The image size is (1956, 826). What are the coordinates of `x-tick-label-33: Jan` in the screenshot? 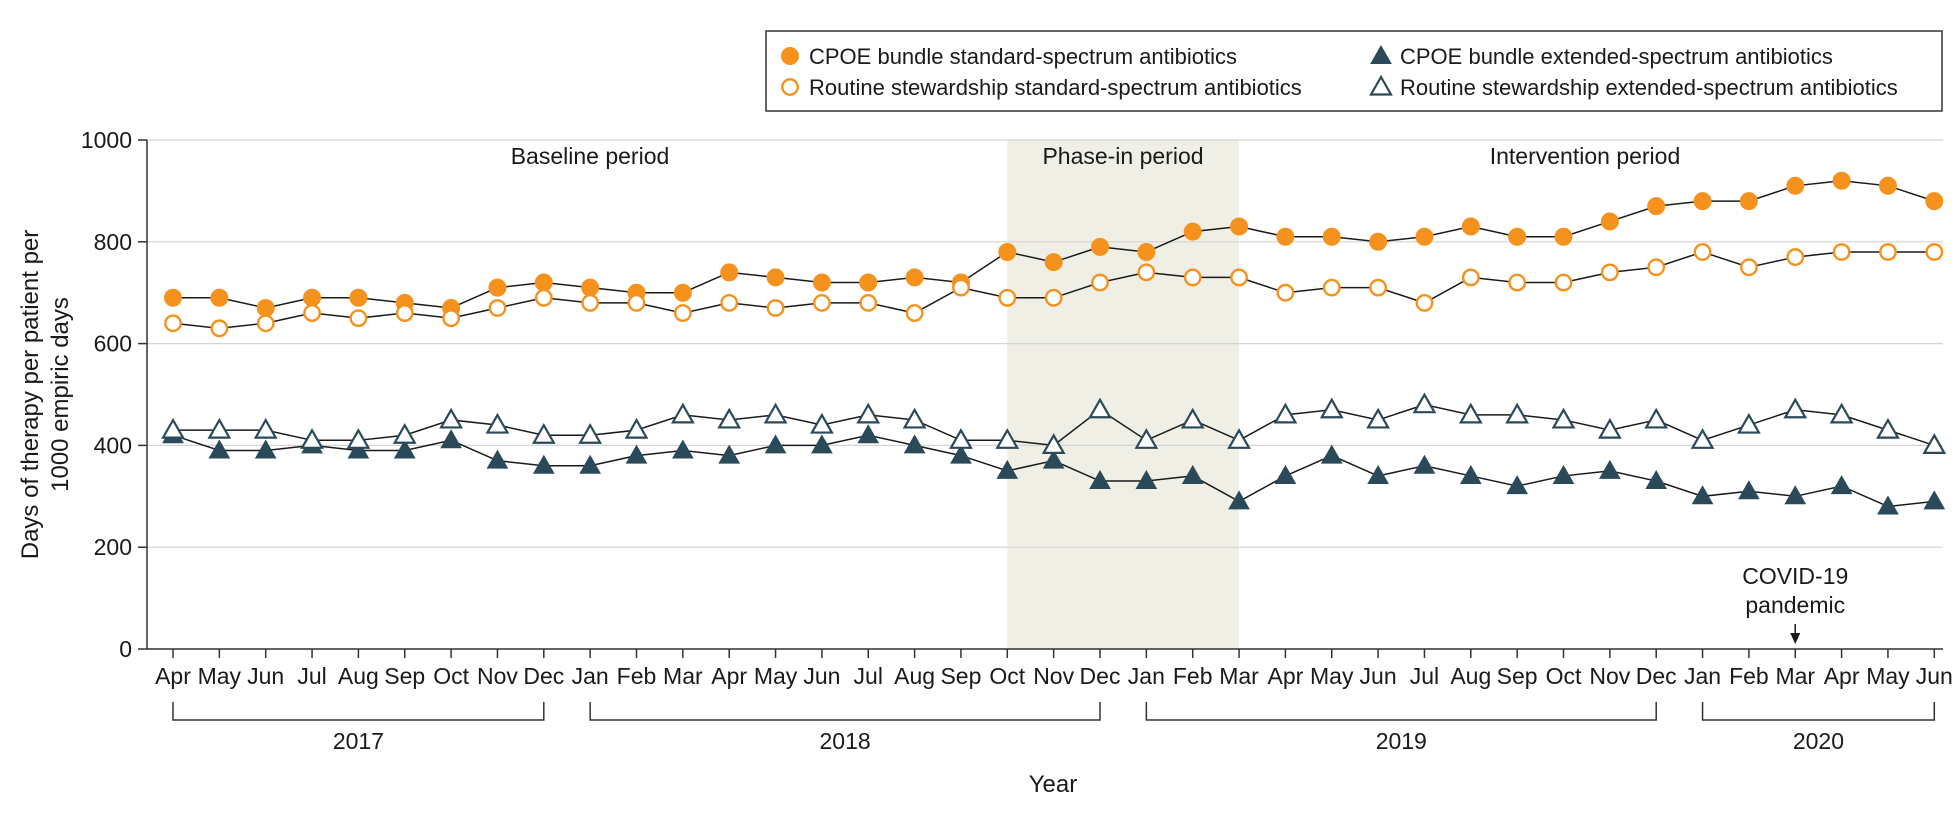 It's located at (1702, 676).